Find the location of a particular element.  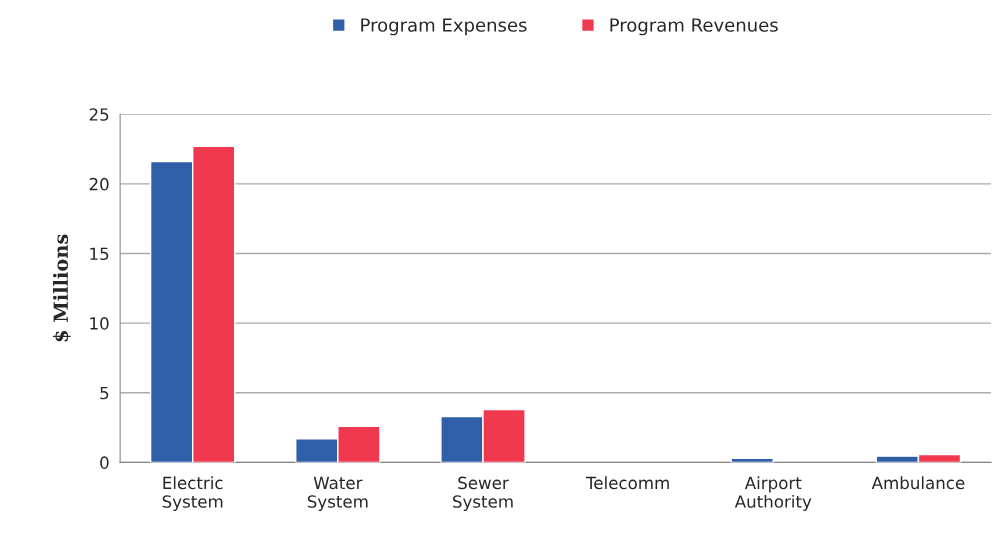

y-tick-label: 0 is located at coordinates (104, 462).